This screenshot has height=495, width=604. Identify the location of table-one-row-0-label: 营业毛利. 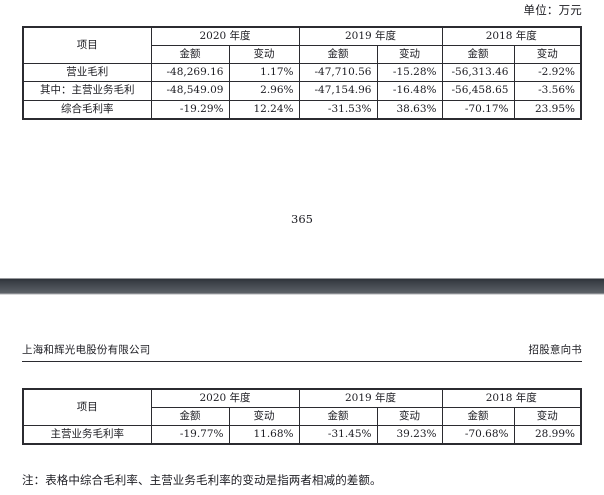
(87, 73).